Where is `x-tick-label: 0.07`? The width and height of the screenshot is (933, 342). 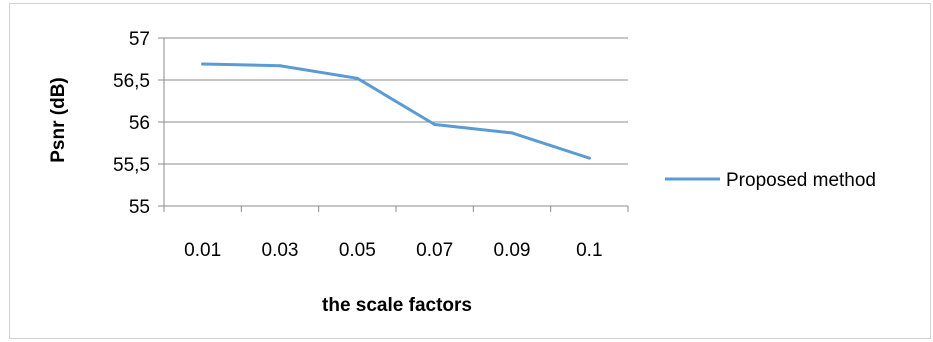
x-tick-label: 0.07 is located at coordinates (434, 250).